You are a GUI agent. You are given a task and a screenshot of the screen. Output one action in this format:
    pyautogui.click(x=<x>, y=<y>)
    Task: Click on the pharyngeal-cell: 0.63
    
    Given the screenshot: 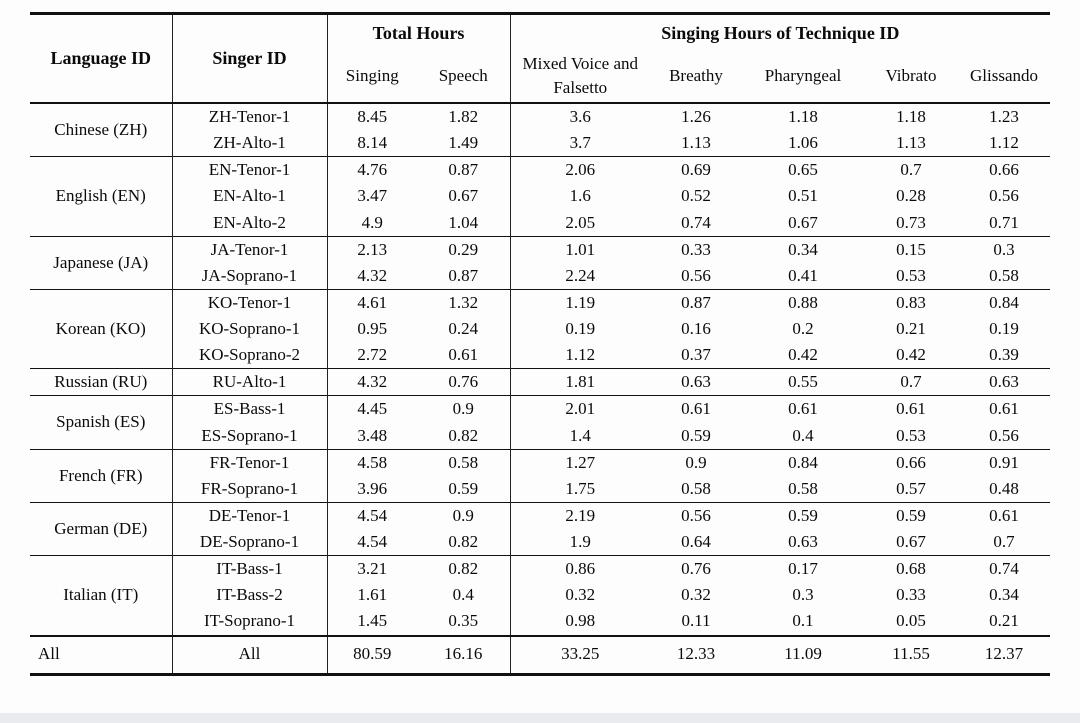 What is the action you would take?
    pyautogui.click(x=803, y=541)
    